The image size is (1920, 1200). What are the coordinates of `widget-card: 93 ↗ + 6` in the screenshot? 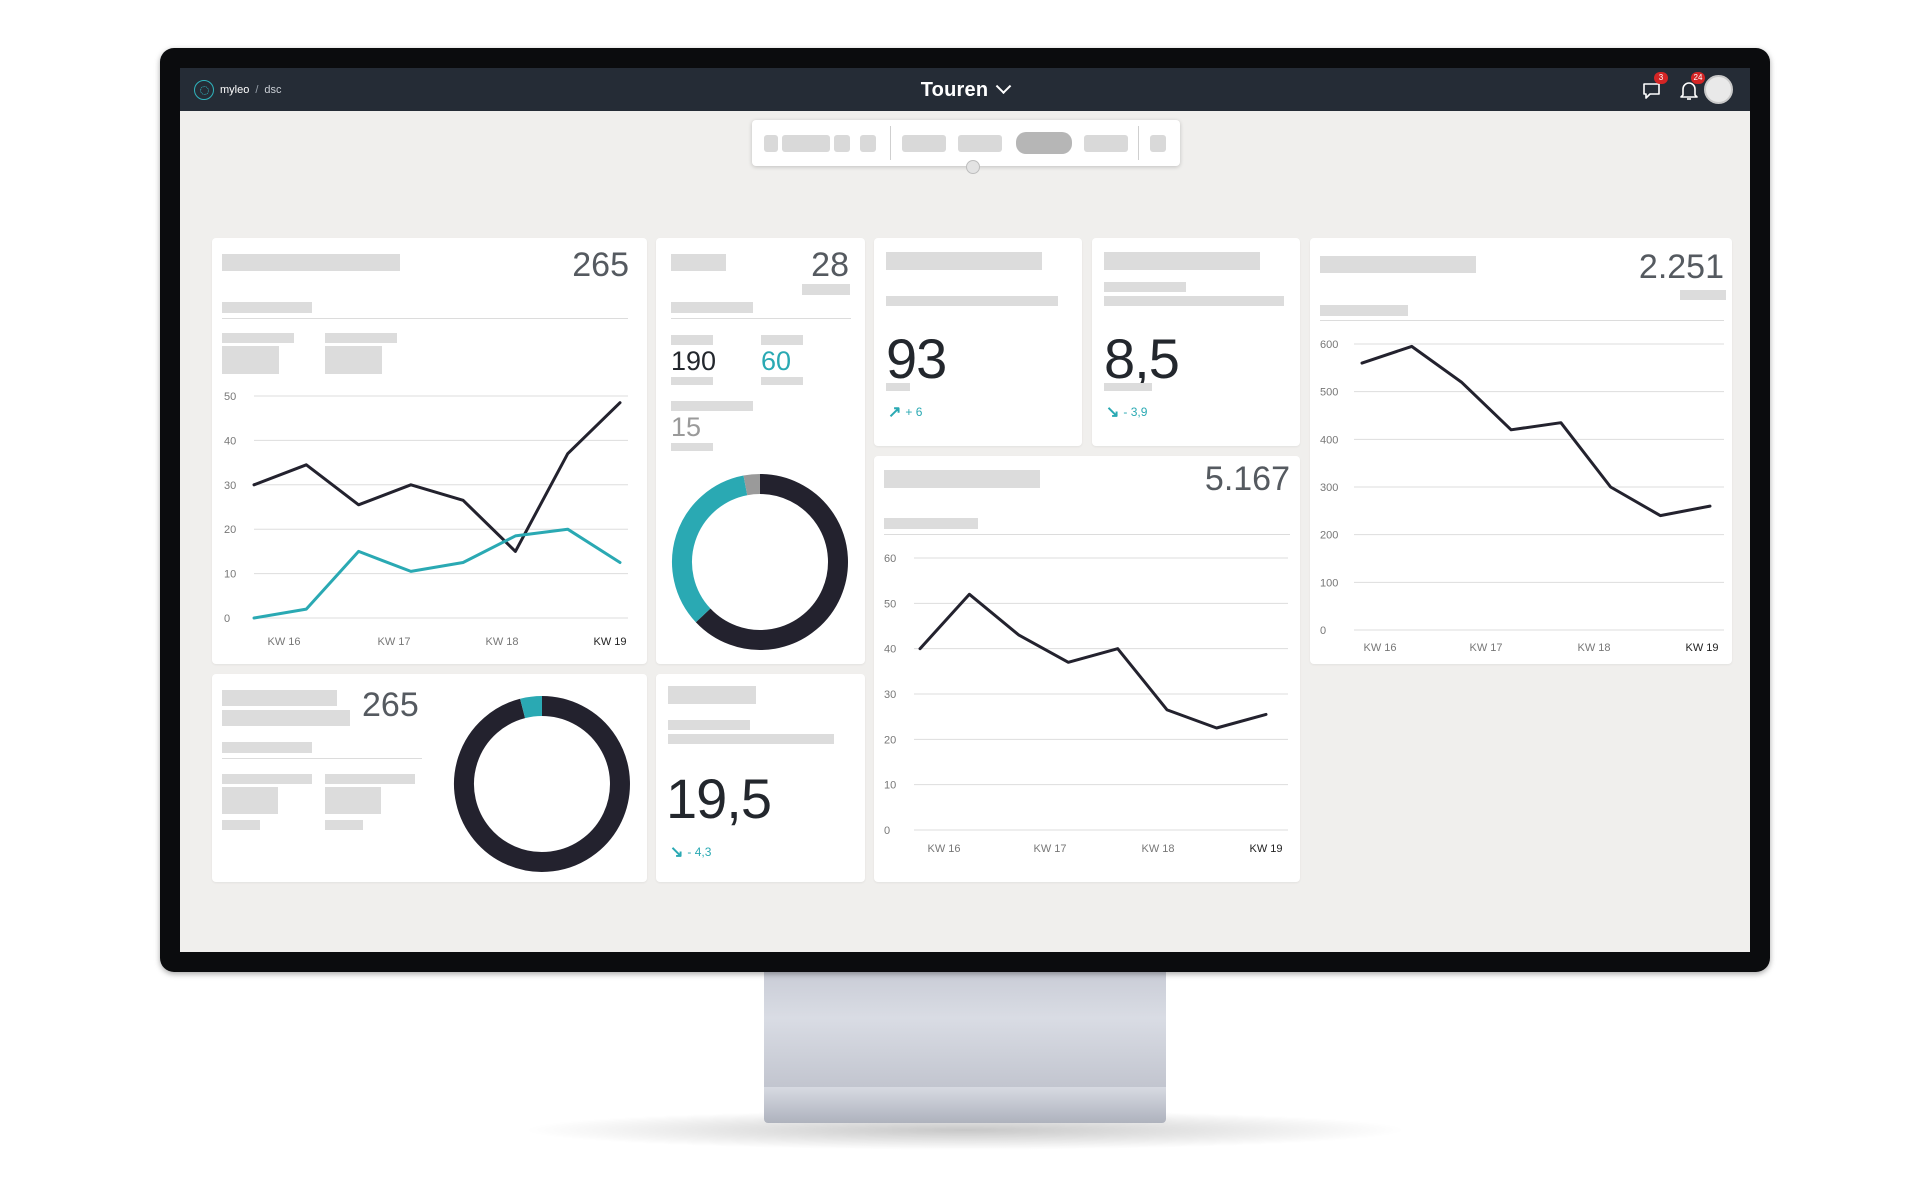 It's located at (978, 342).